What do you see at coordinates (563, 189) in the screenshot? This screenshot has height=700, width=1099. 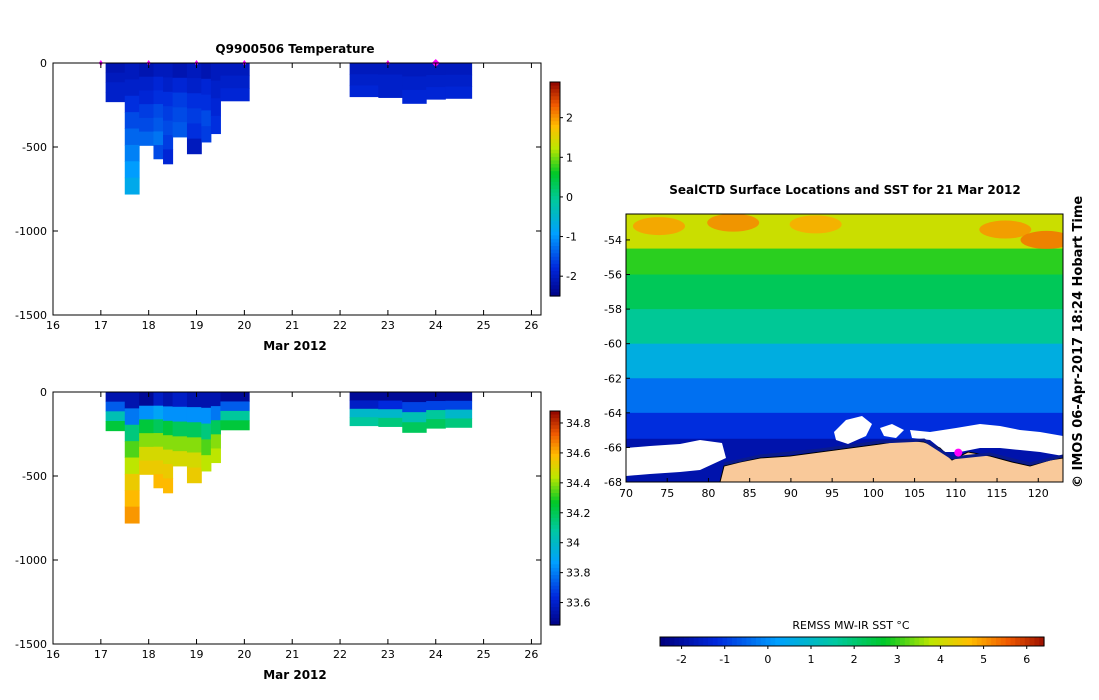 I see `temperature-colorbar: 2 1 0 -1 -2` at bounding box center [563, 189].